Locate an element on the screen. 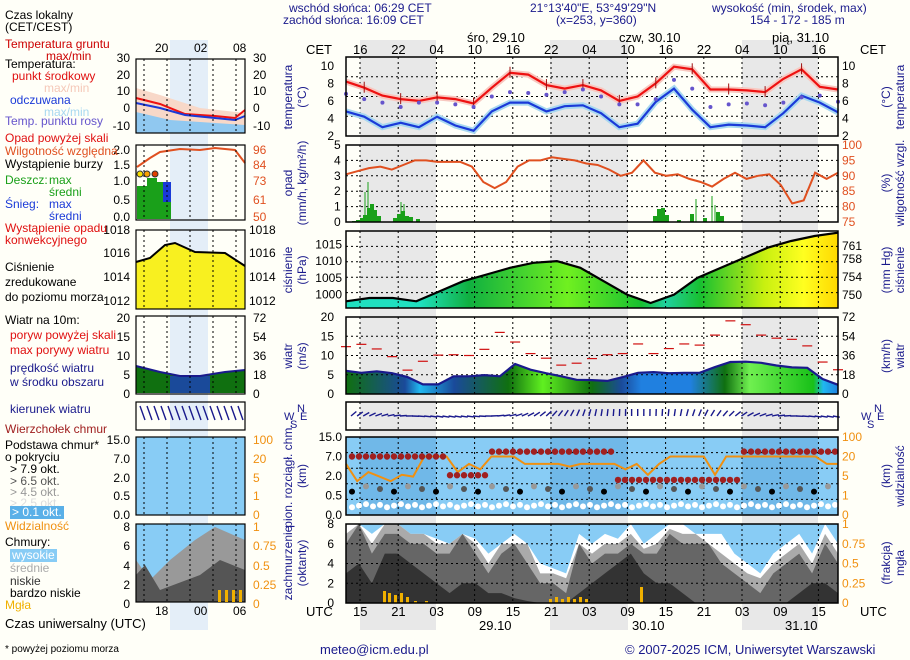 The image size is (910, 660). legend-snow-max: max is located at coordinates (60, 204).